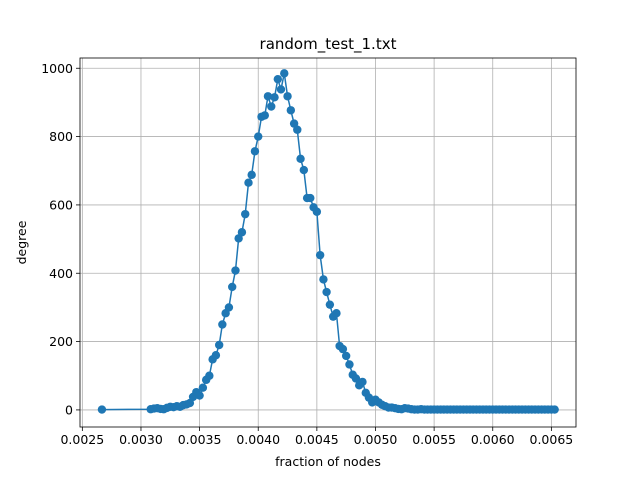 The image size is (640, 480). What do you see at coordinates (21, 242) in the screenshot?
I see `y-axis-title: degree` at bounding box center [21, 242].